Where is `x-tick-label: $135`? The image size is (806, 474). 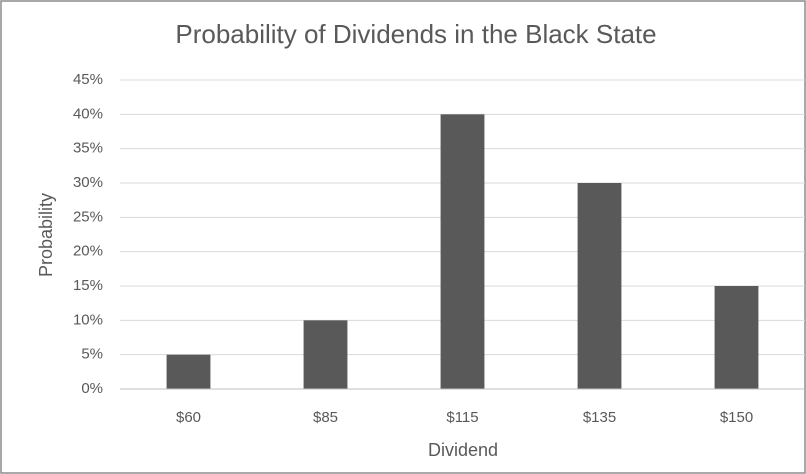
x-tick-label: $135 is located at coordinates (599, 417).